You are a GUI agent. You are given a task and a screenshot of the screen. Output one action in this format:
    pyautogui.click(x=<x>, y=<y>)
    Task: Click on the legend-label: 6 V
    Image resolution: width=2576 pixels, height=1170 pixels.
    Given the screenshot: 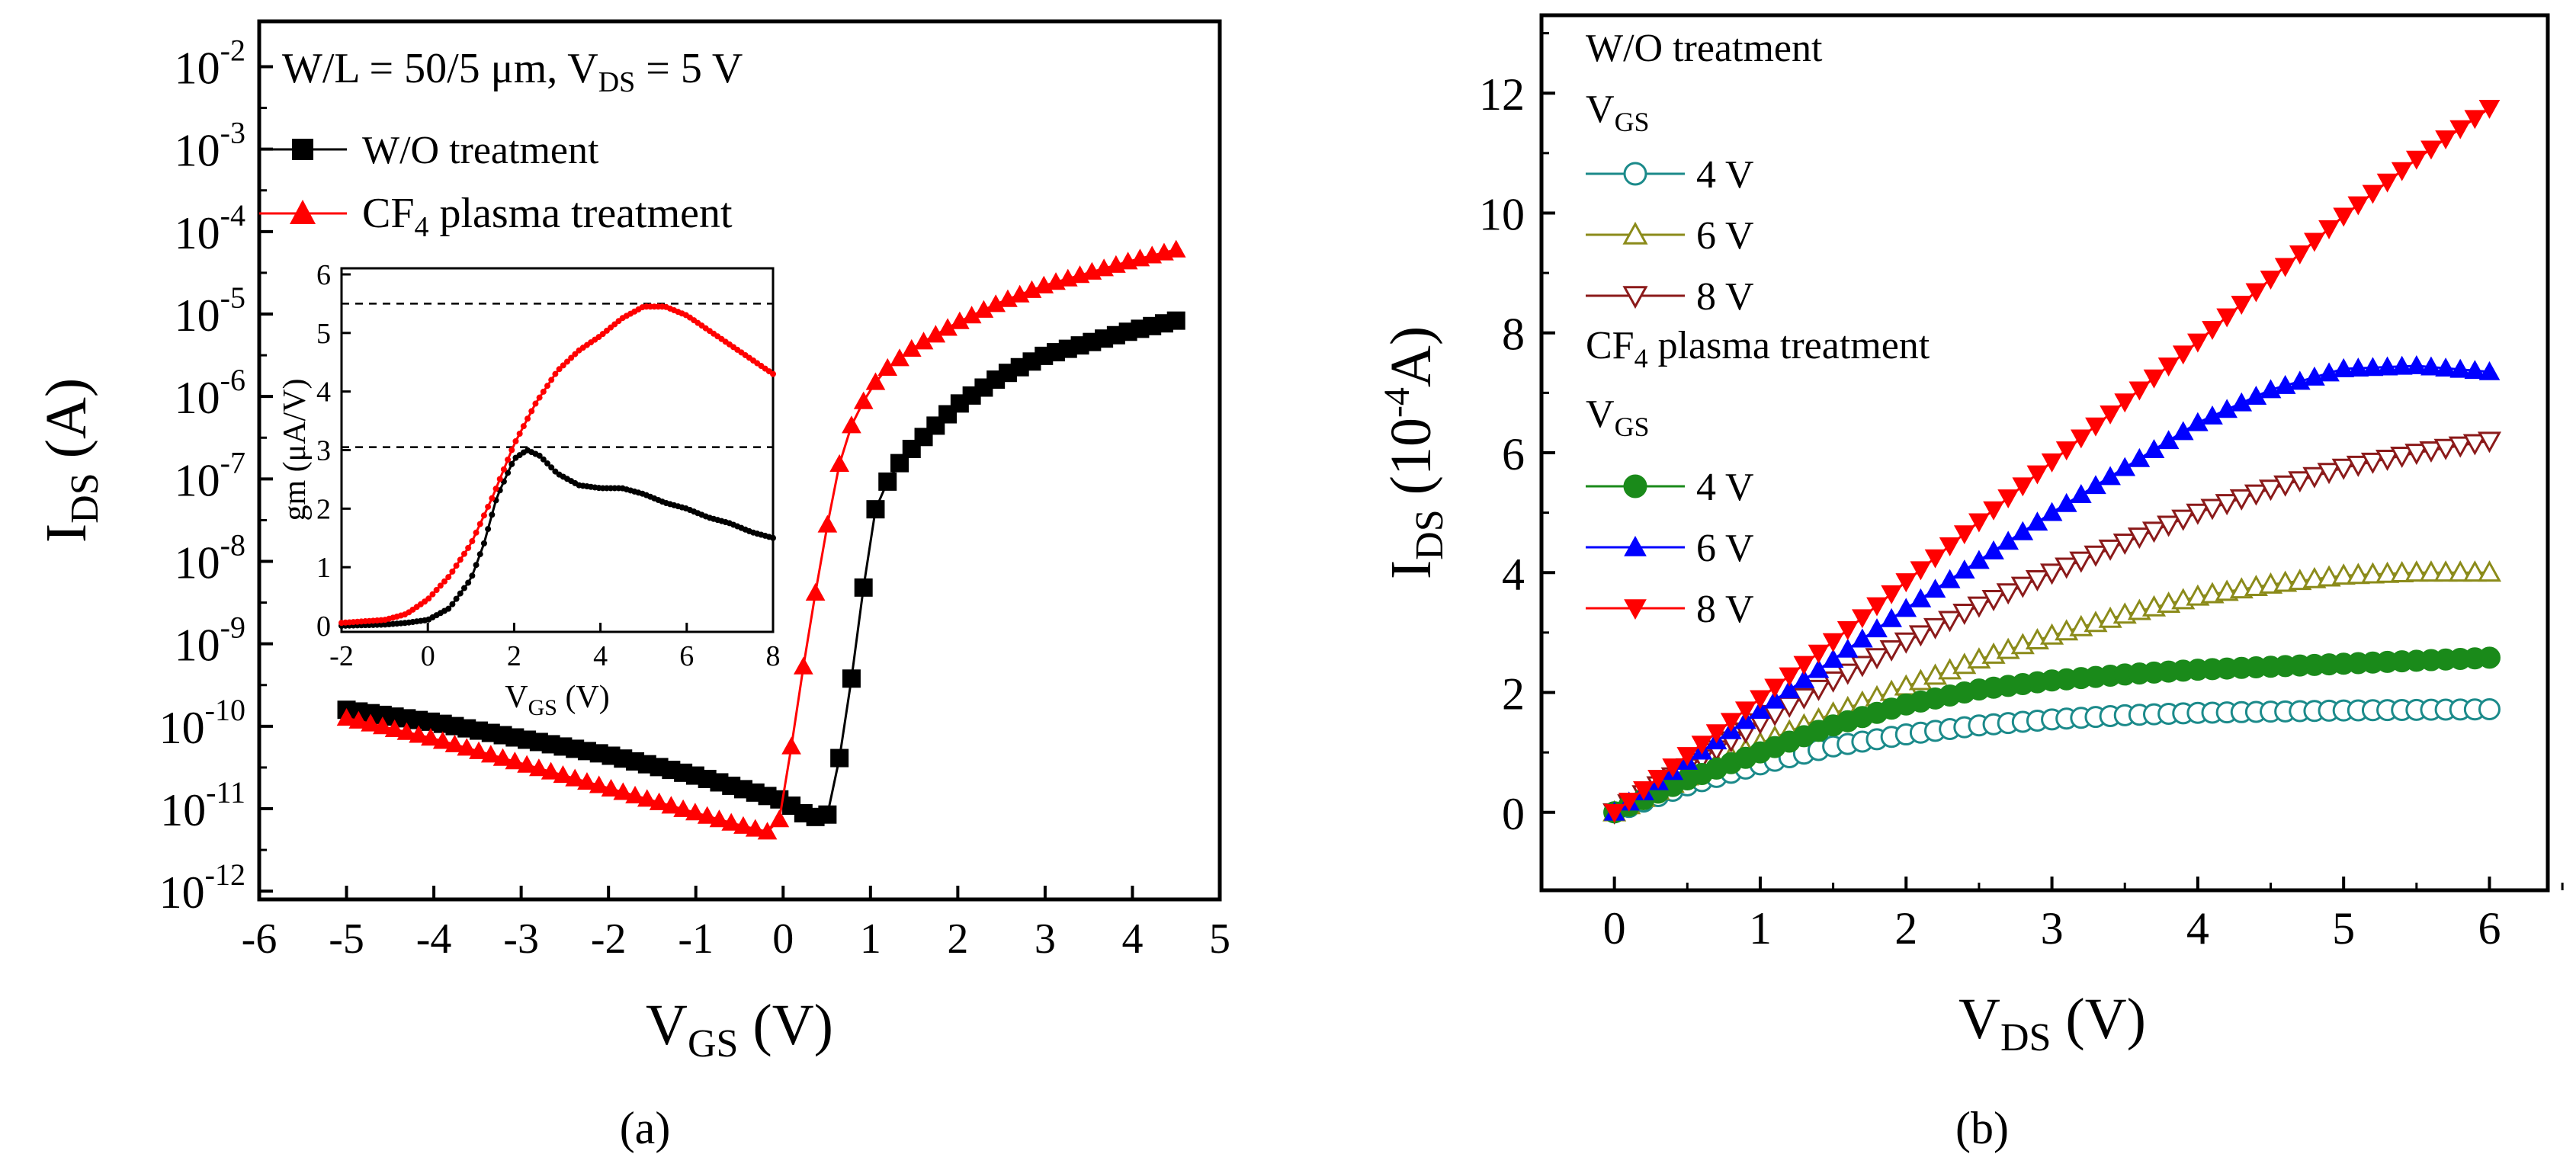 What is the action you would take?
    pyautogui.click(x=1725, y=548)
    